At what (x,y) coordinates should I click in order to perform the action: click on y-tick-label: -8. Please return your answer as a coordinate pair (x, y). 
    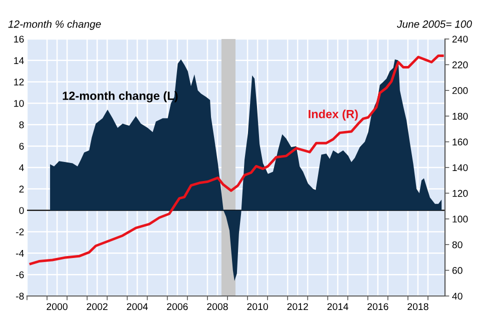
    Looking at the image, I should click on (20, 296).